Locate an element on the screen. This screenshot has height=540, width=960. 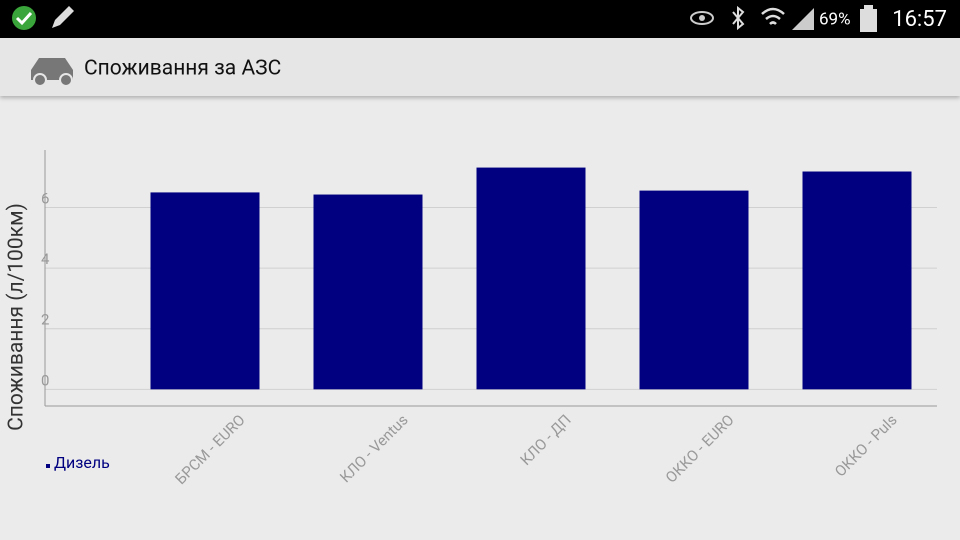
x-tick-label: ОККО - Puls is located at coordinates (866, 446).